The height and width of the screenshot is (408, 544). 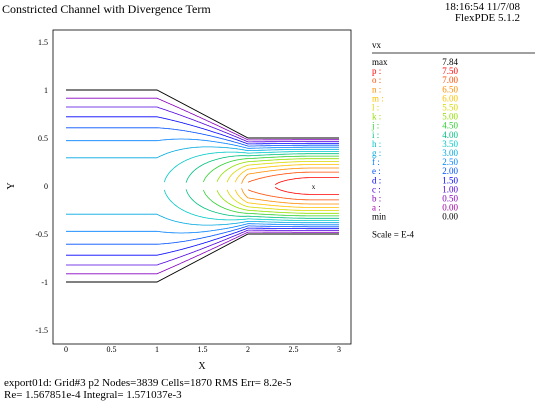 I want to click on legend-value-o: 7.00, so click(x=450, y=80).